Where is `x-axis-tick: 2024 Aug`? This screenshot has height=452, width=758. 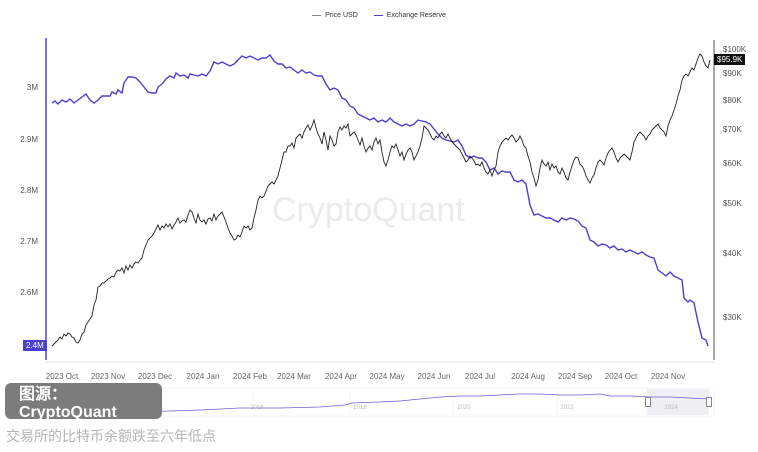
x-axis-tick: 2024 Aug is located at coordinates (528, 376).